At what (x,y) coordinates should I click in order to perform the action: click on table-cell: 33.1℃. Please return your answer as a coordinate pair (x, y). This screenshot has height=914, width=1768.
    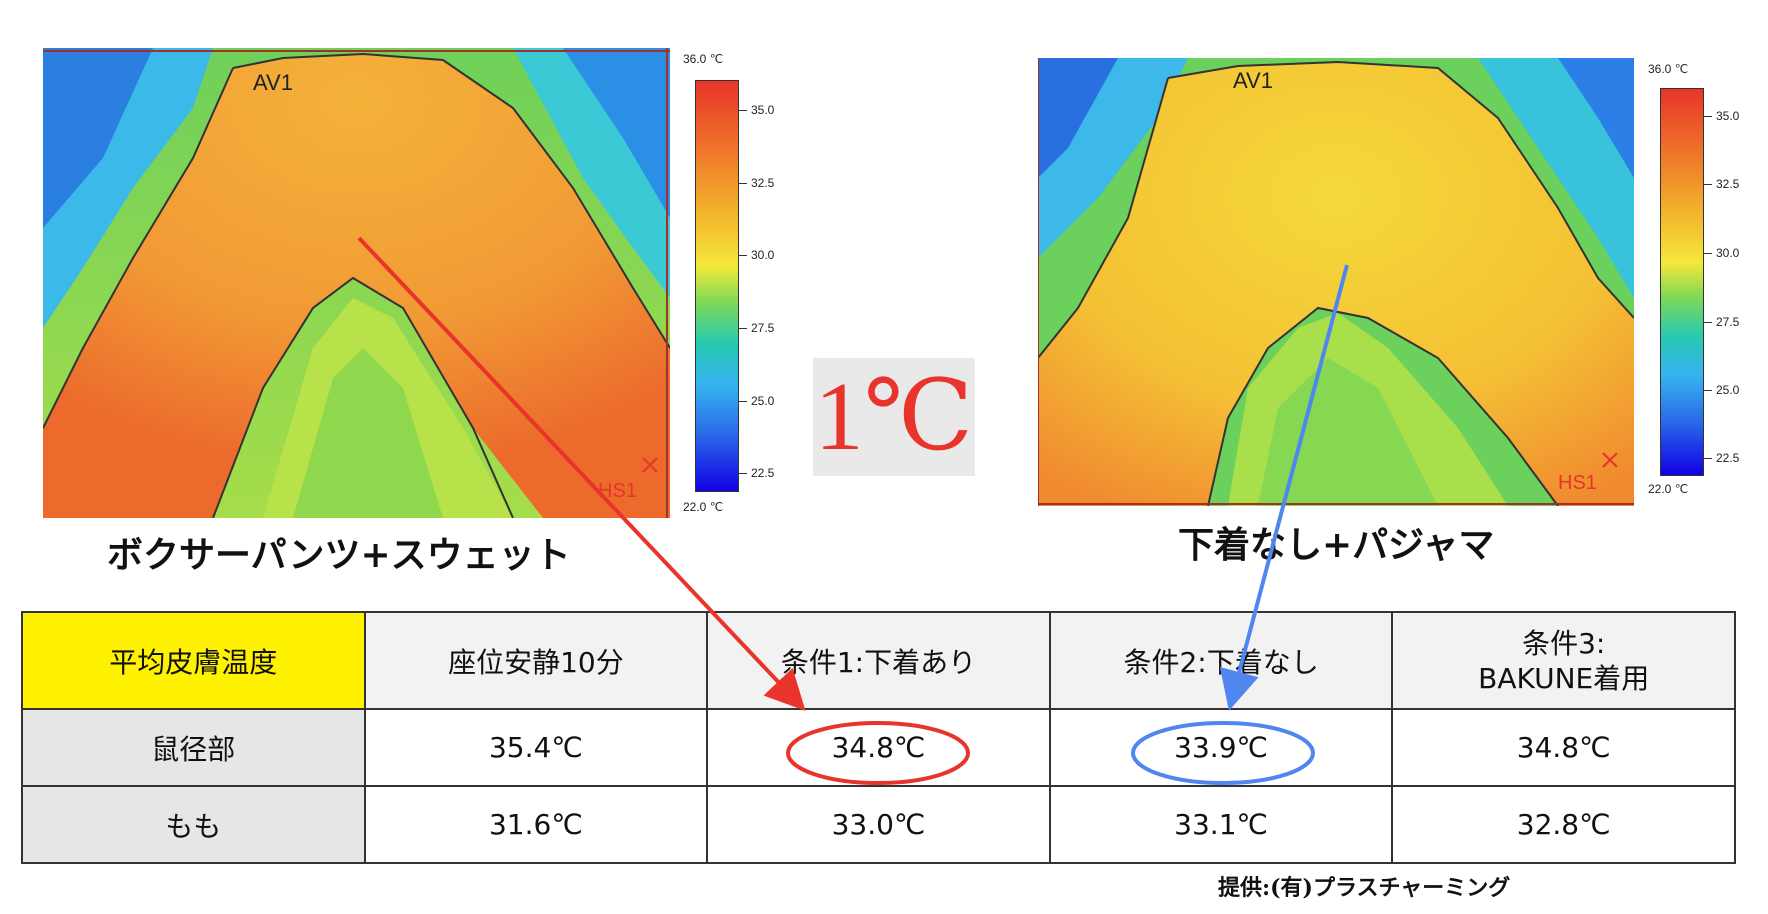
    Looking at the image, I should click on (1221, 824).